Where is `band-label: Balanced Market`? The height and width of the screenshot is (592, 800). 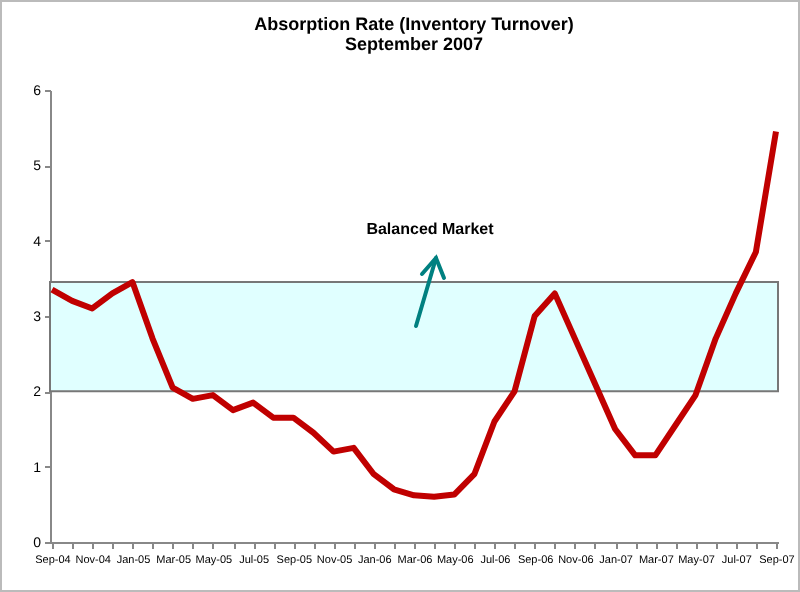 band-label: Balanced Market is located at coordinates (430, 229).